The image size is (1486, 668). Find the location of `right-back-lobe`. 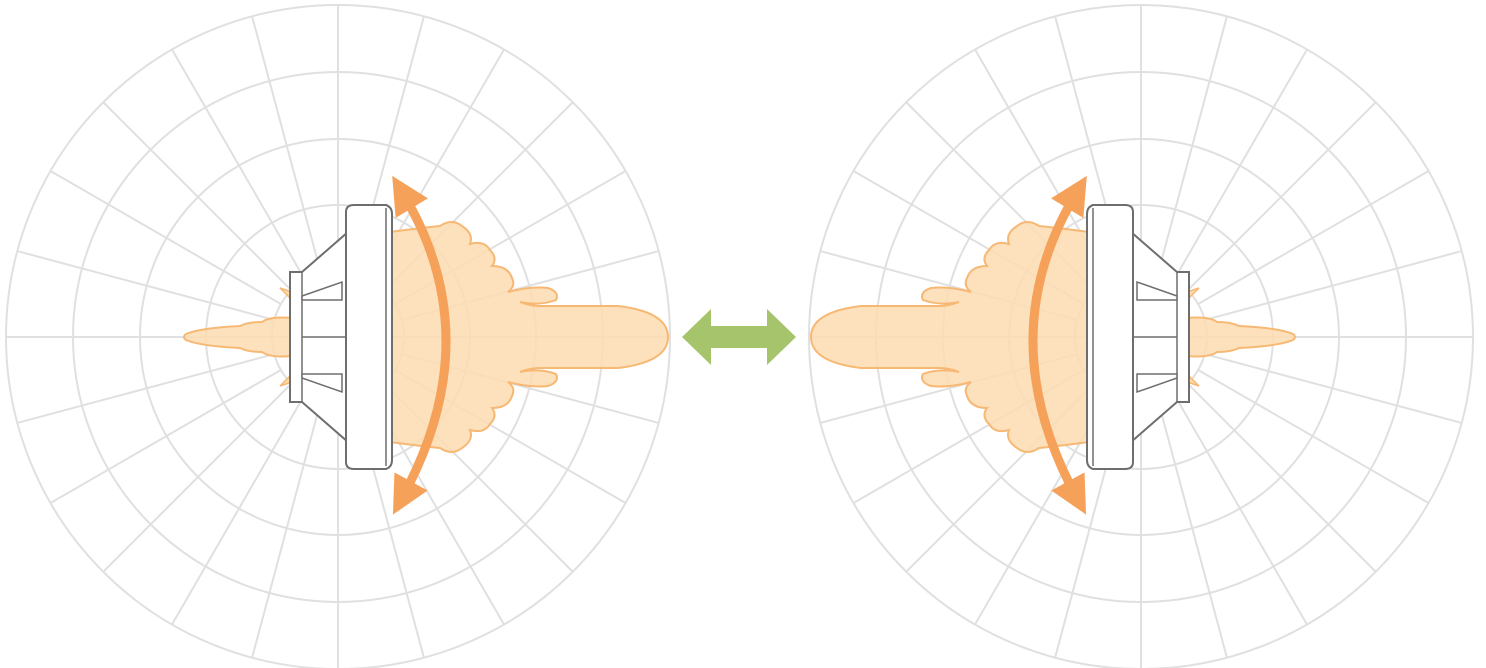

right-back-lobe is located at coordinates (1241, 337).